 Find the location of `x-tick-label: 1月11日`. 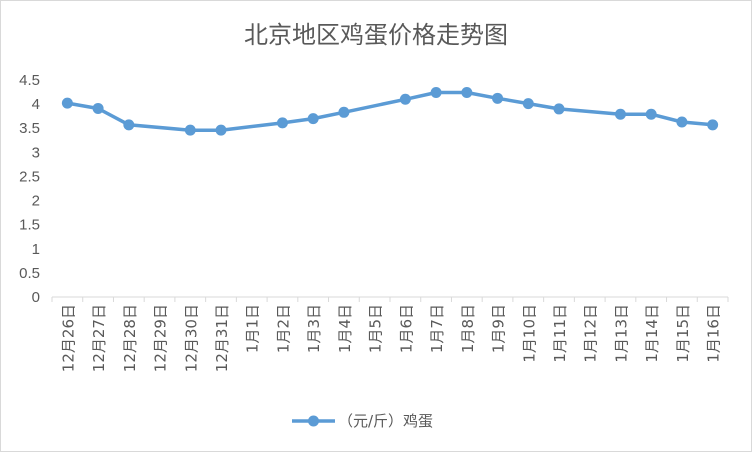

x-tick-label: 1月11日 is located at coordinates (560, 333).